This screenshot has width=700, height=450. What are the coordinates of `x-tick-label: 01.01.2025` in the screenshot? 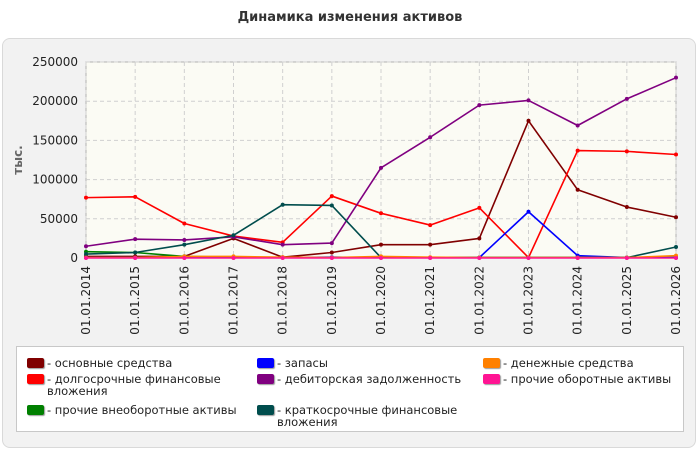 It's located at (627, 300).